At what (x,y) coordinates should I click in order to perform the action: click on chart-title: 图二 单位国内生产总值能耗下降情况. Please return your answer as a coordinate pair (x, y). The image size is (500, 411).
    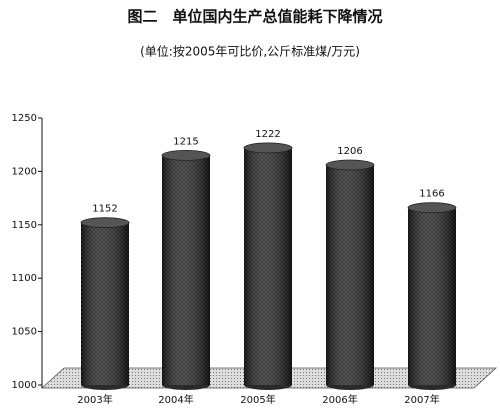
    Looking at the image, I should click on (254, 17).